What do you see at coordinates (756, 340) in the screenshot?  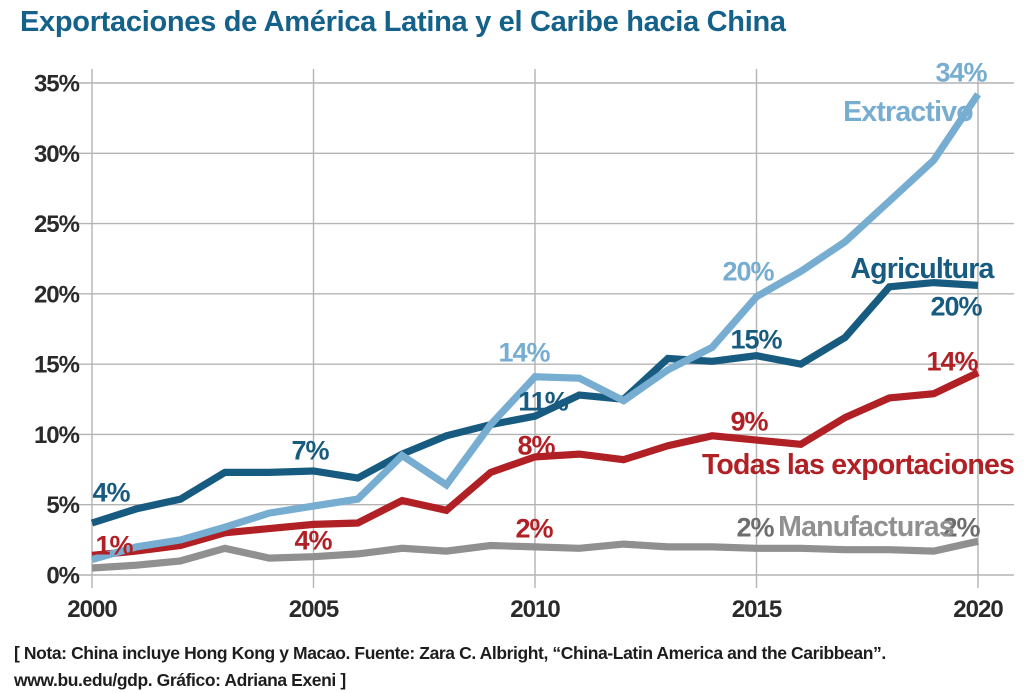 I see `data-point-label: 15%` at bounding box center [756, 340].